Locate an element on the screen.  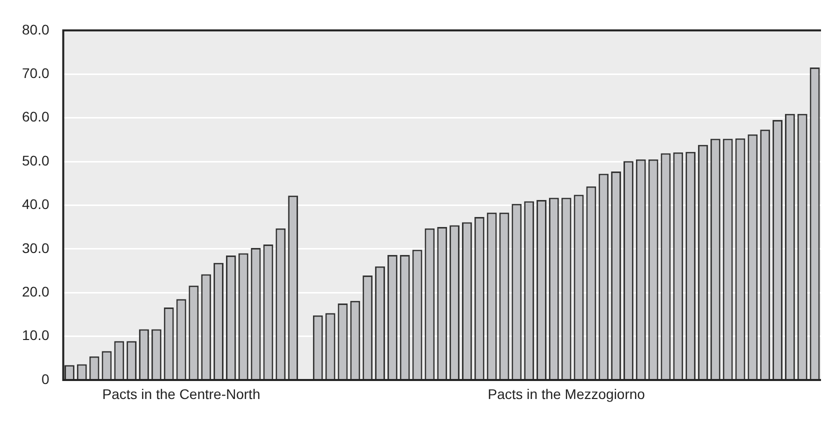
y-tick-label: 80.0 is located at coordinates (36, 29).